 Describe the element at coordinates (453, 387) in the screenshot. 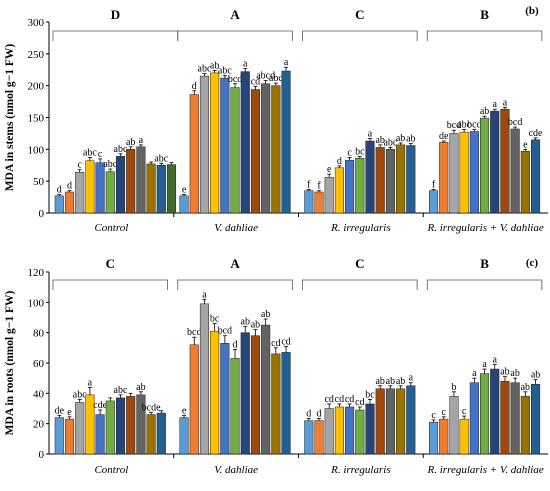

I see `significance-letter: b` at that location.